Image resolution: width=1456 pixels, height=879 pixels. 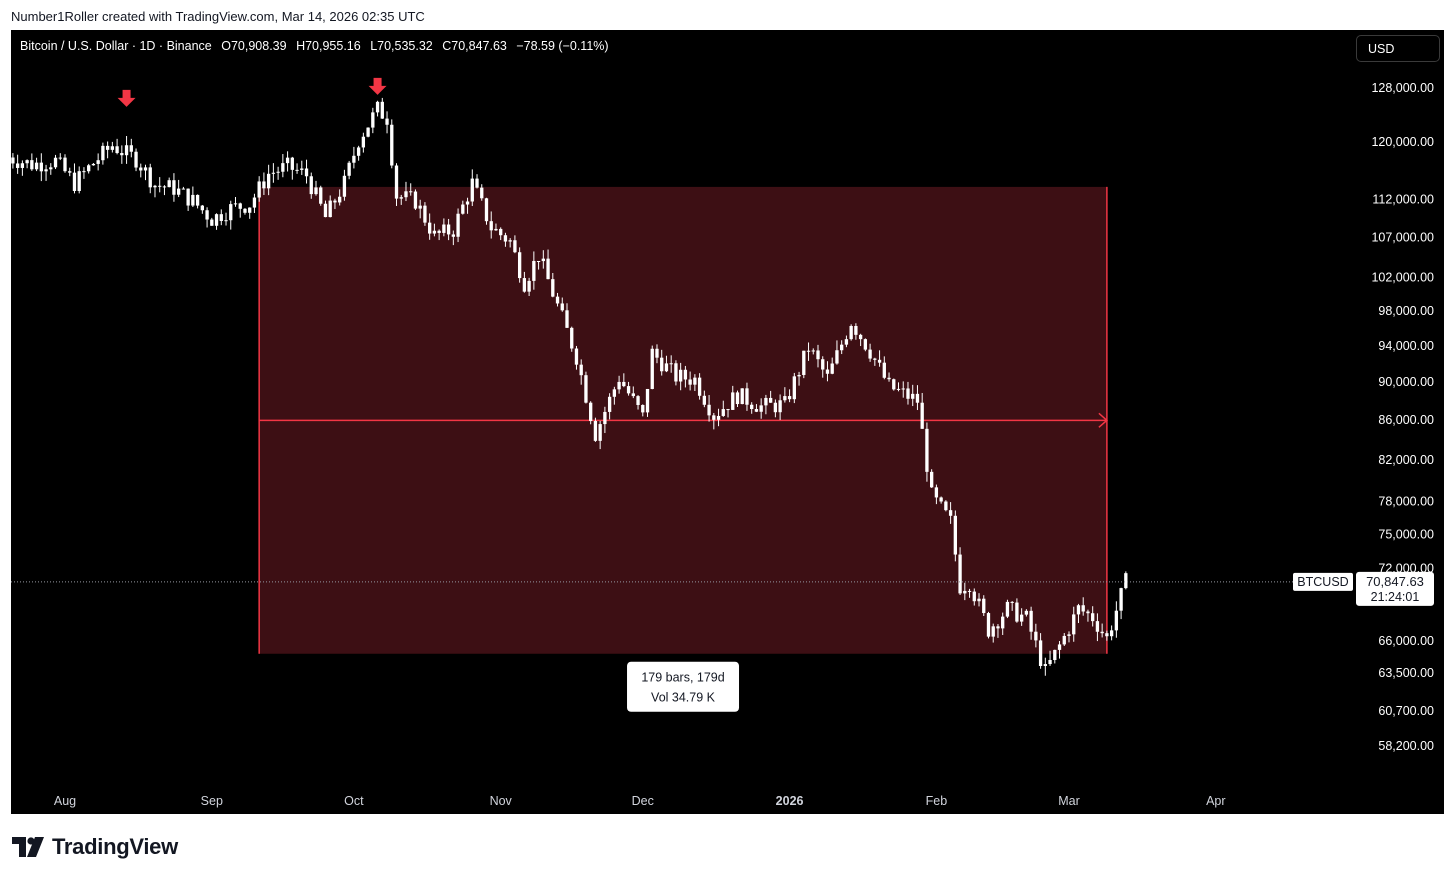 I want to click on price-axis-label: 60,700.00, so click(x=1406, y=711).